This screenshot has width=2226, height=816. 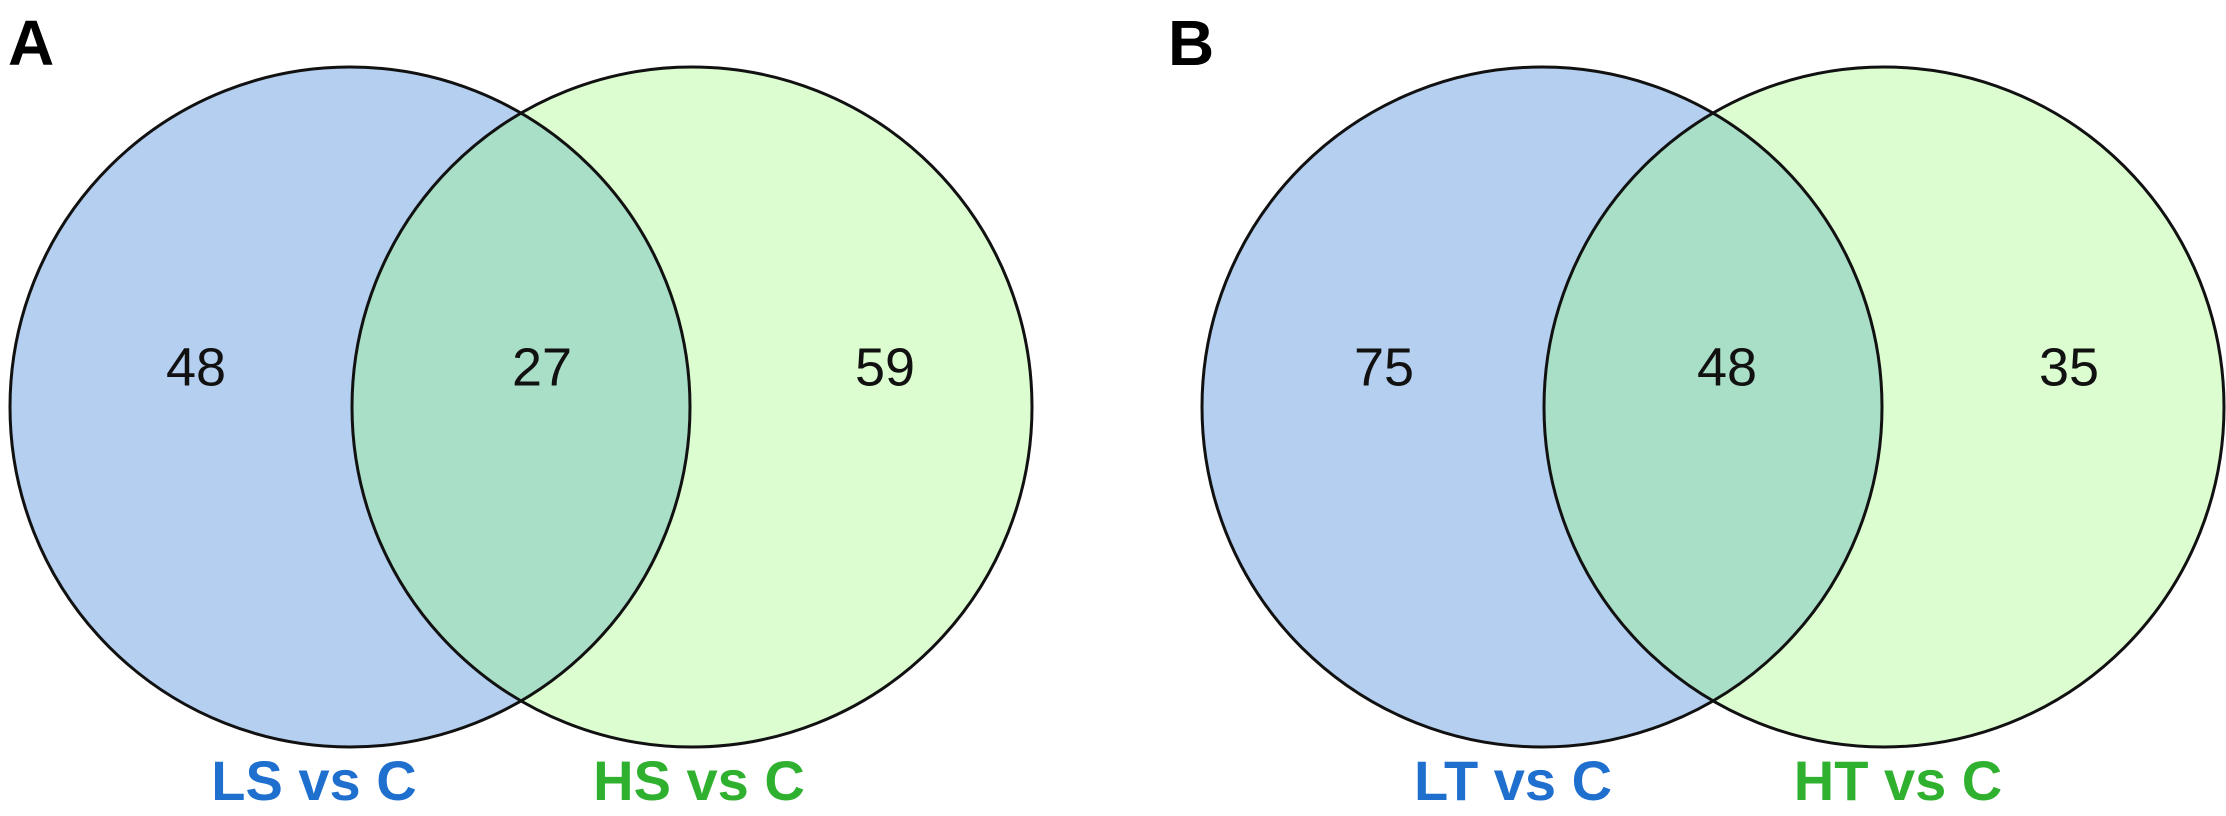 I want to click on panel-letter: B, so click(x=1191, y=43).